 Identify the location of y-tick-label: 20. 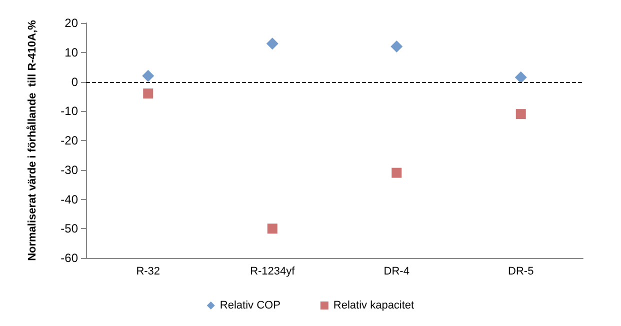
(71, 23).